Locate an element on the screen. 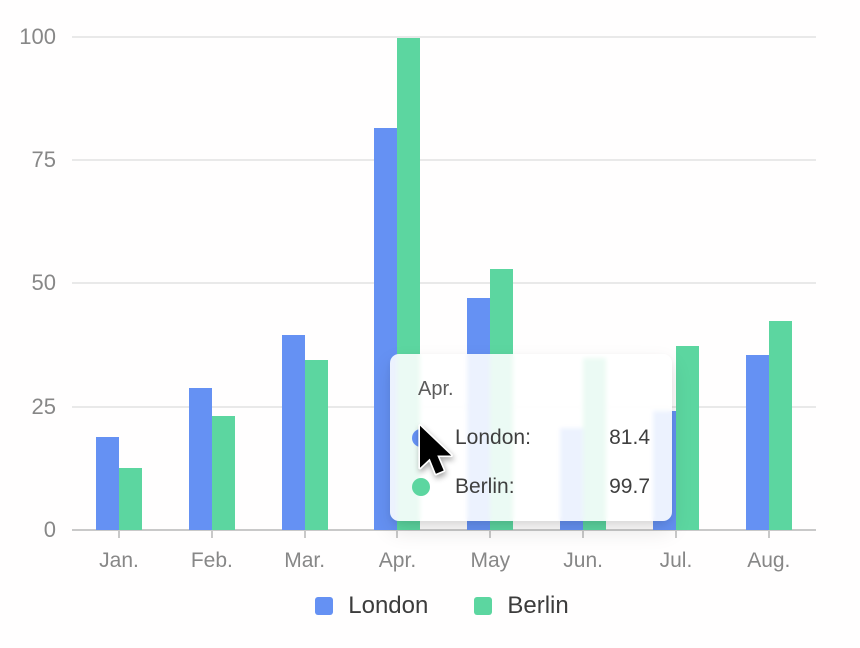 This screenshot has height=648, width=860. bar-berlin-aug is located at coordinates (780, 425).